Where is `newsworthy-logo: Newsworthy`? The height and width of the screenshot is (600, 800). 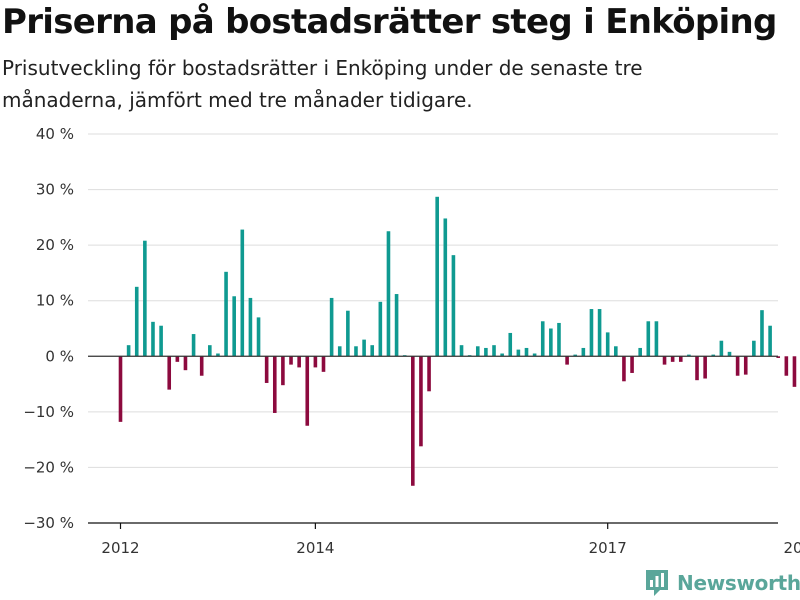
newsworthy-logo: Newsworthy is located at coordinates (722, 583).